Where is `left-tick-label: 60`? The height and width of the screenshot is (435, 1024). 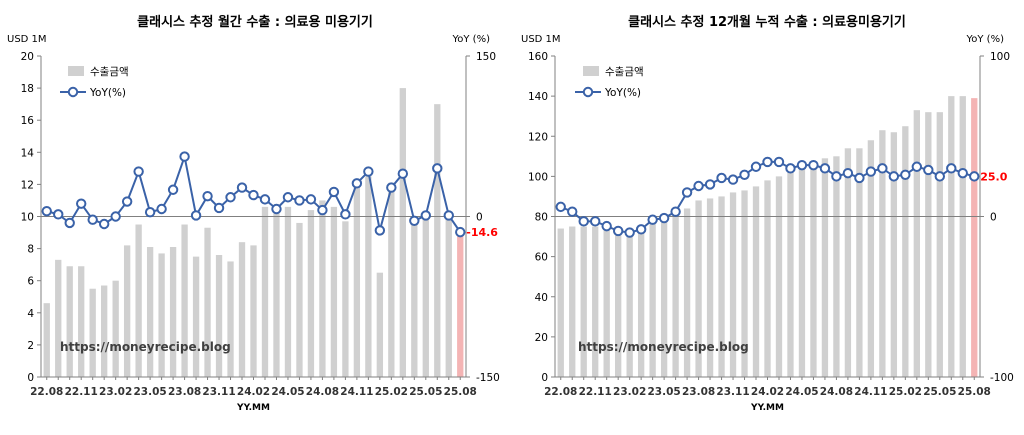
left-tick-label: 60 is located at coordinates (541, 258).